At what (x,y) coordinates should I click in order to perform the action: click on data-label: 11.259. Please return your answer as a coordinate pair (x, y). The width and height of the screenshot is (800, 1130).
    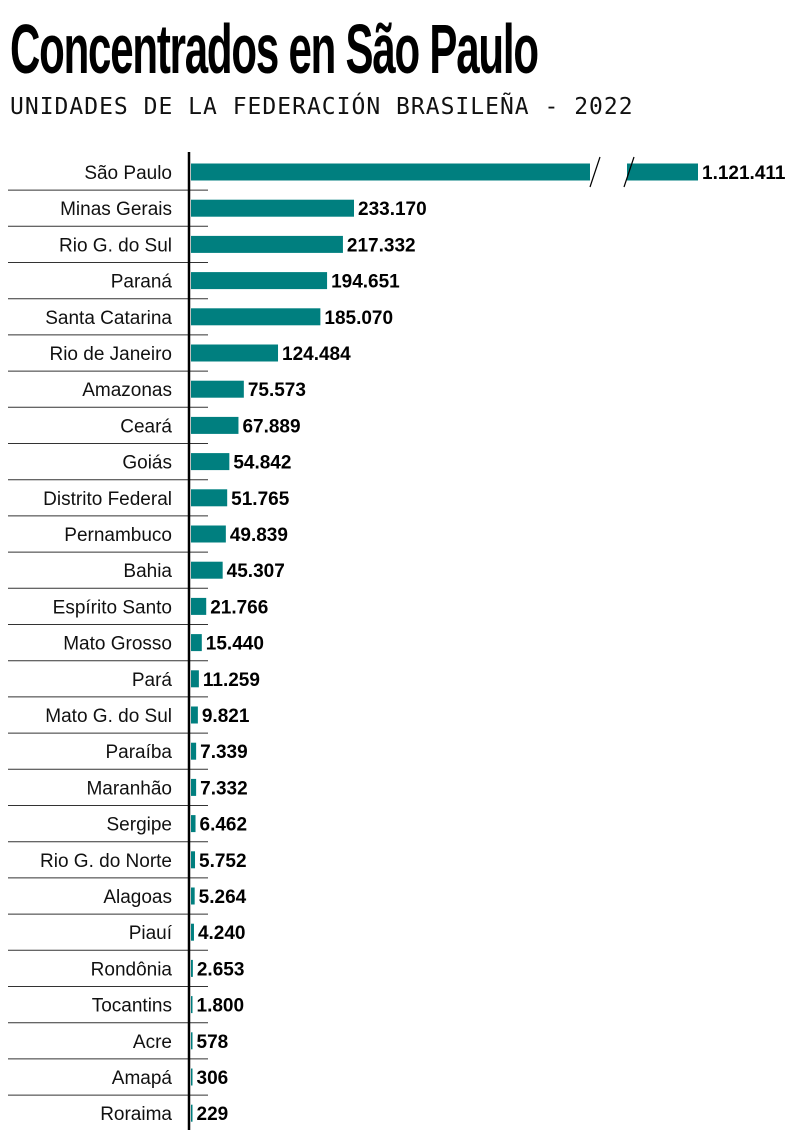
    Looking at the image, I should click on (231, 680).